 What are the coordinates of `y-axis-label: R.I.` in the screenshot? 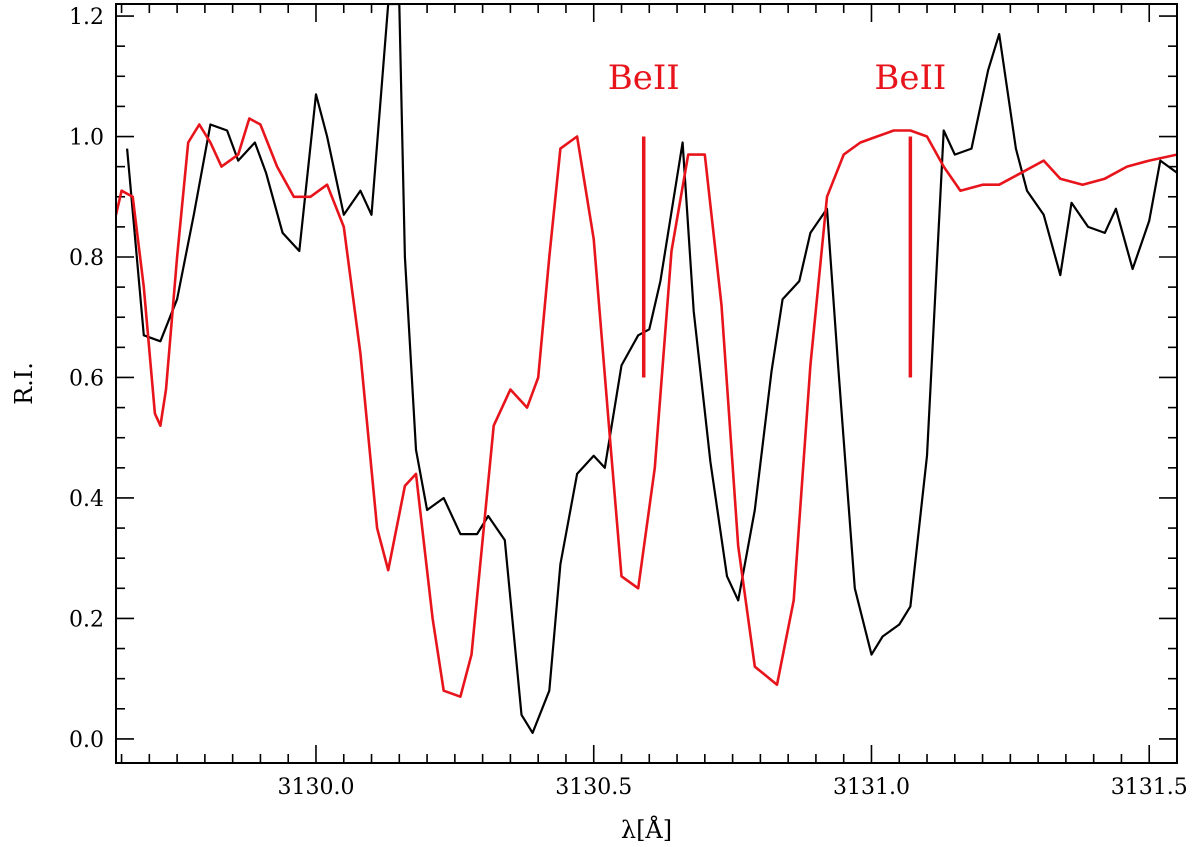 It's located at (24, 383).